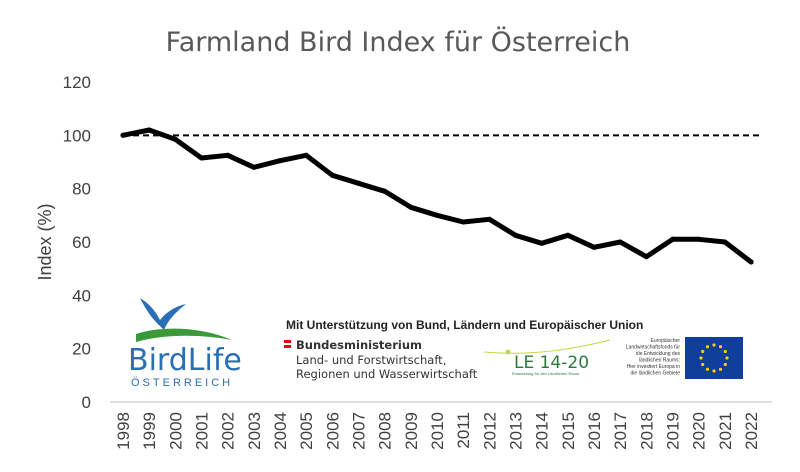  Describe the element at coordinates (654, 367) in the screenshot. I see `eu-text-line: Hier investiert Europa in` at that location.